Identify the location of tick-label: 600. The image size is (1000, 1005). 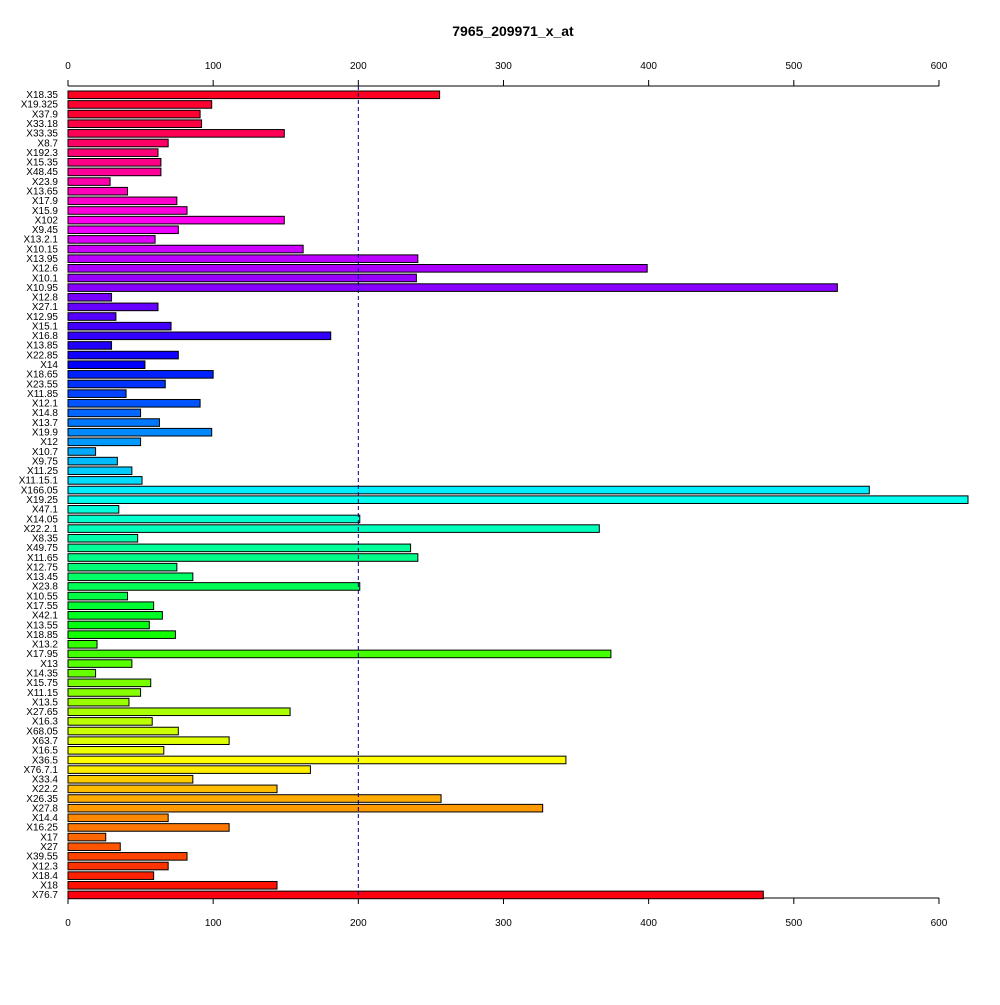
(939, 923).